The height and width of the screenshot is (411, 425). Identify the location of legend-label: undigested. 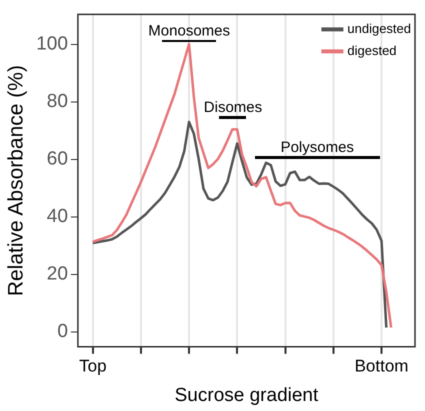
(379, 28).